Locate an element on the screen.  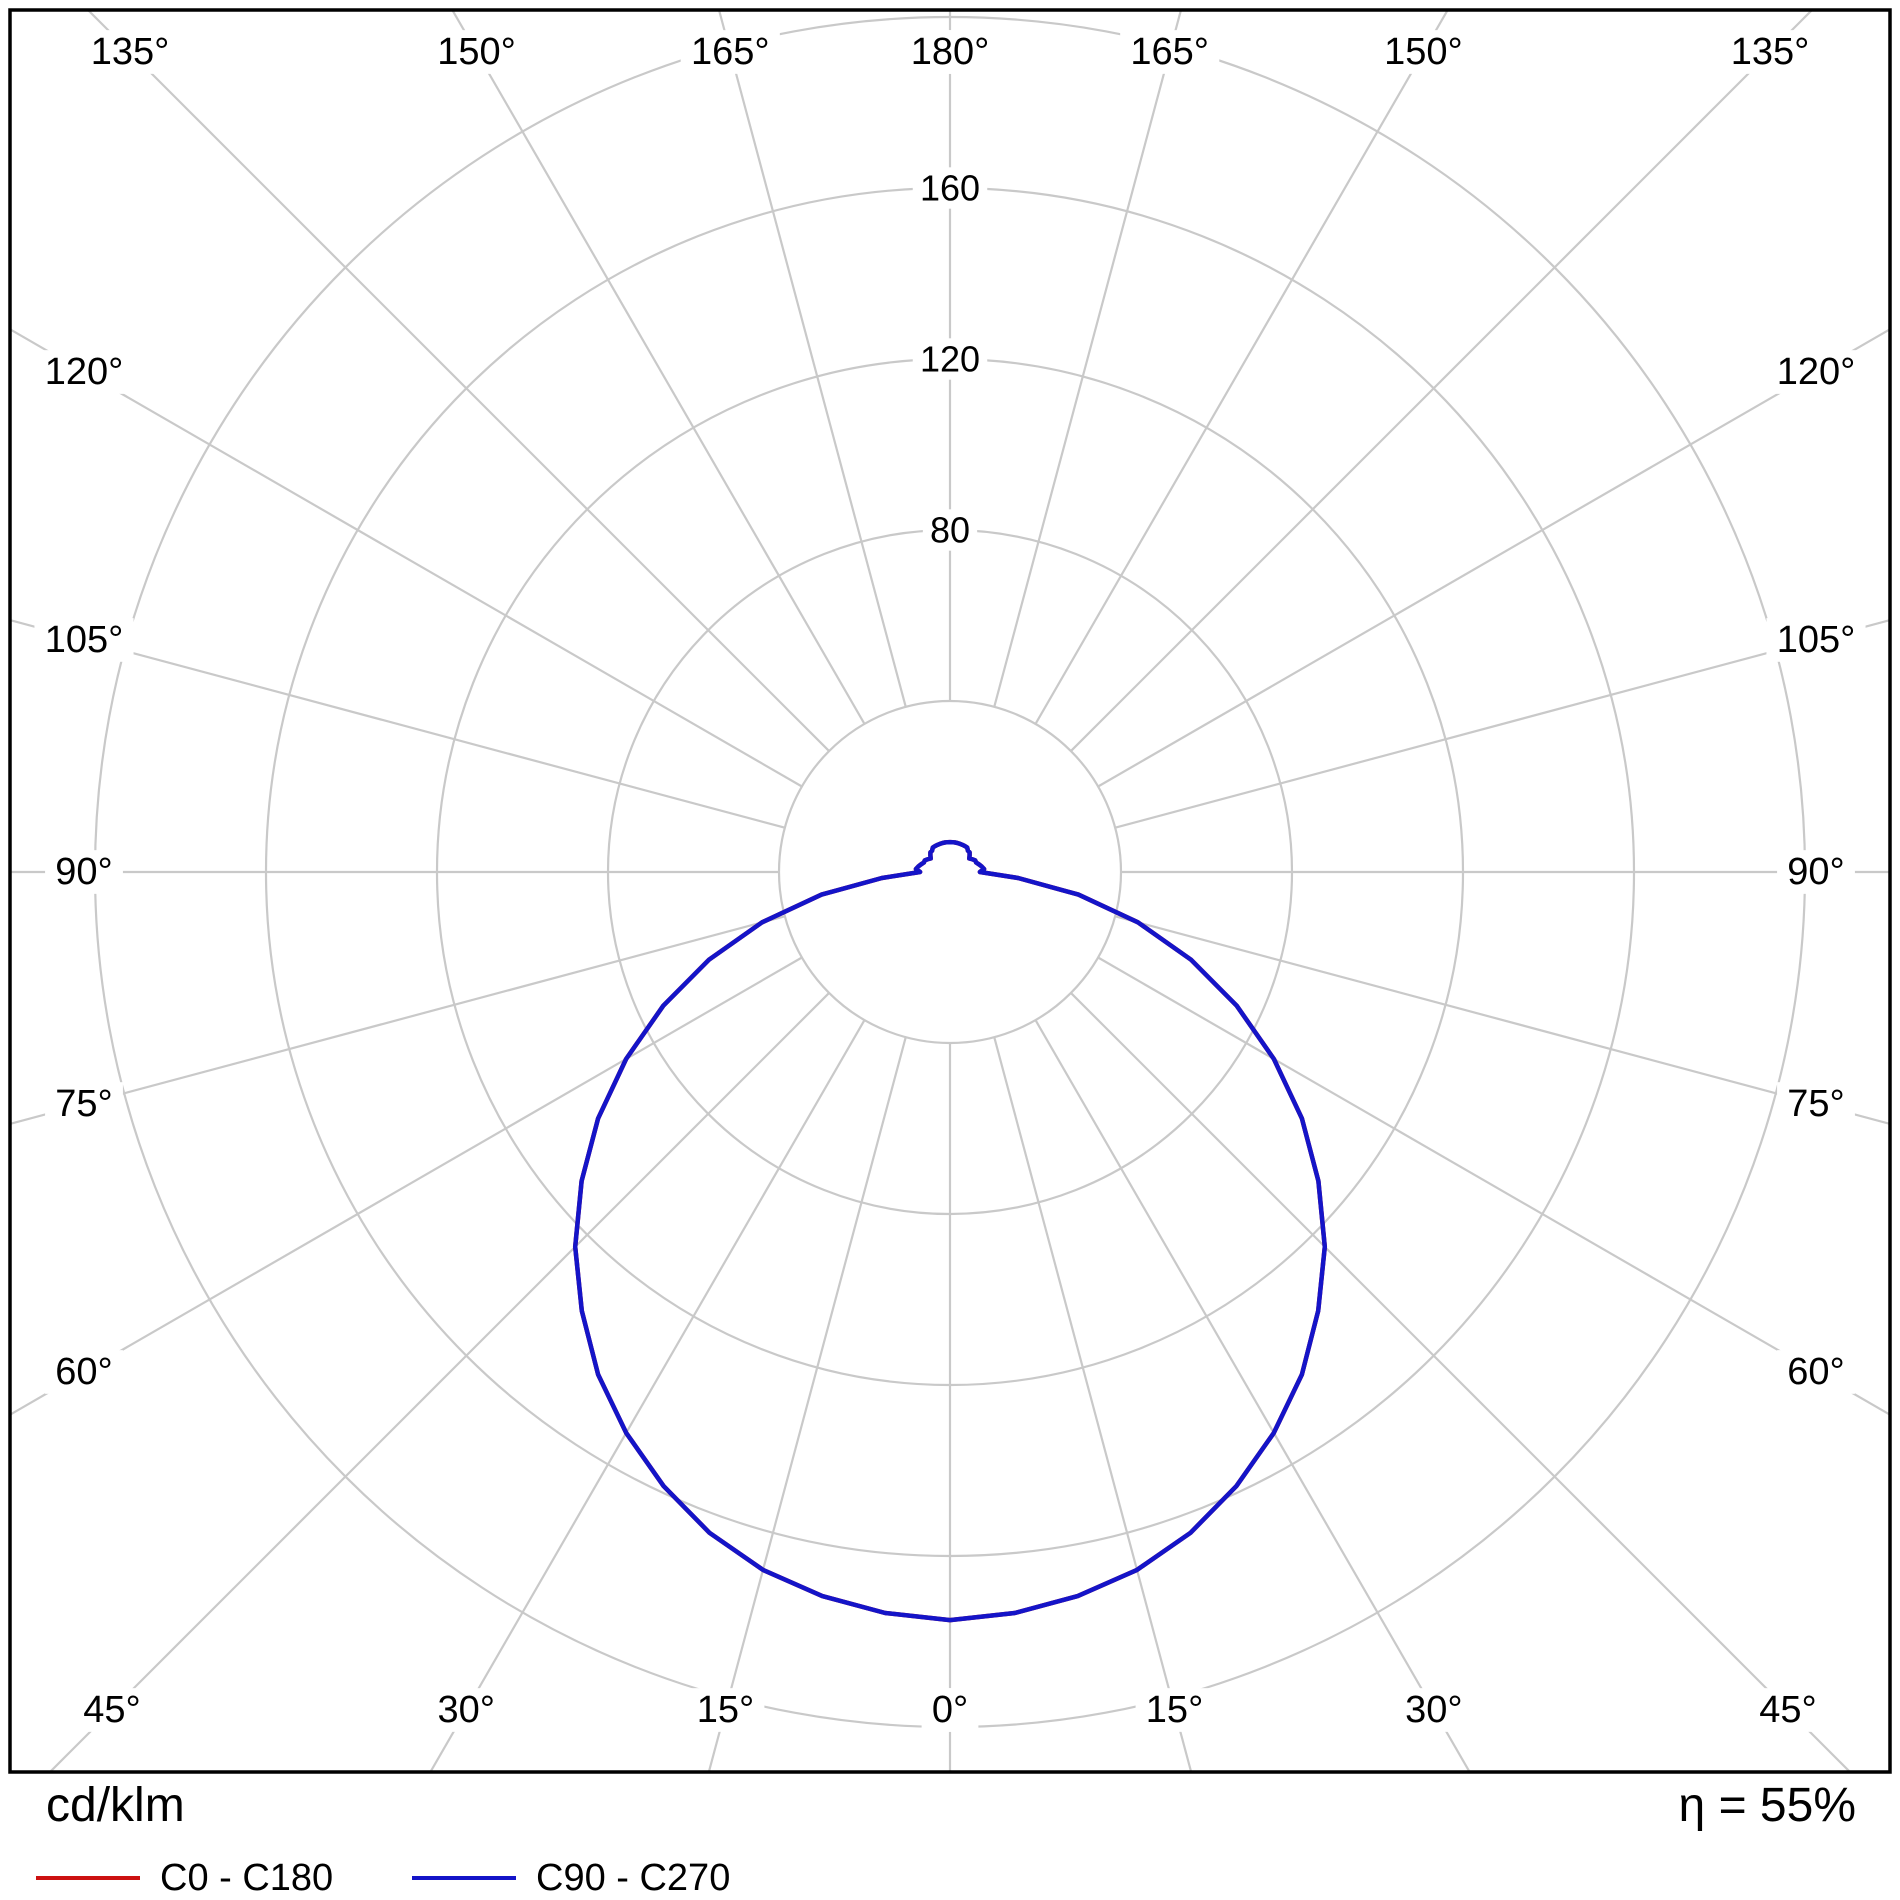
angle-label-60-right-bg is located at coordinates (1816, 1372).